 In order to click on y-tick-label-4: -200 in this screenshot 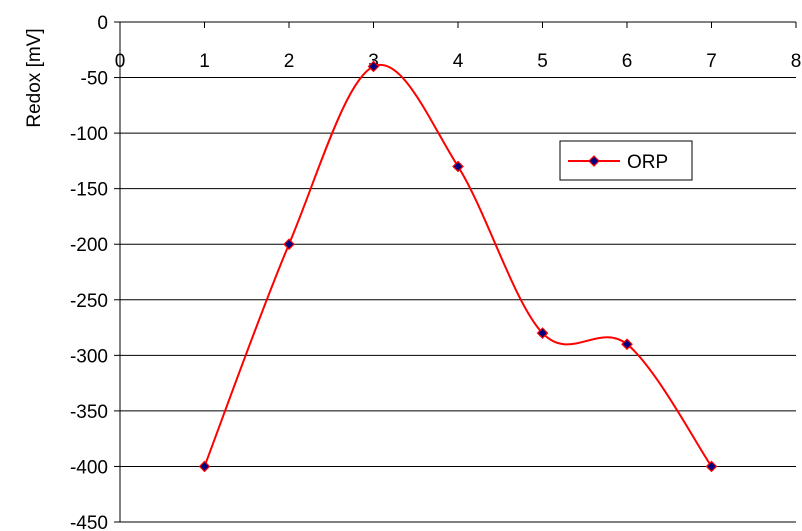, I will do `click(89, 245)`.